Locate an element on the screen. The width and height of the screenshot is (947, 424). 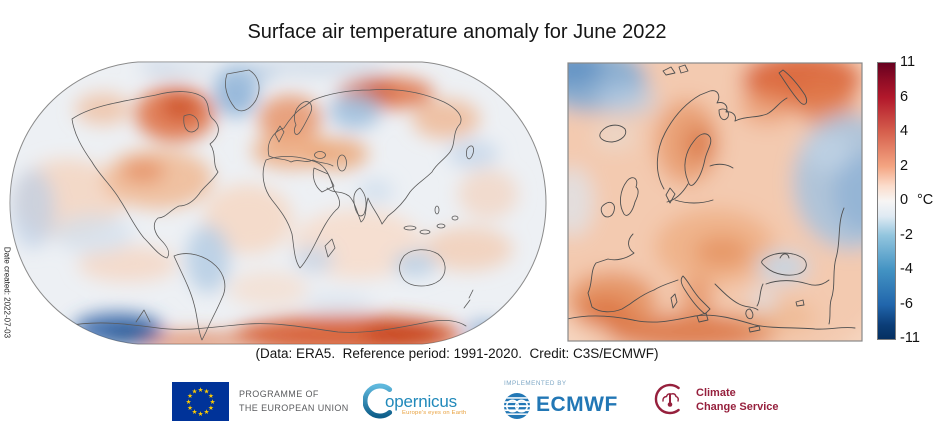
colorbar-tick: -6 is located at coordinates (906, 303).